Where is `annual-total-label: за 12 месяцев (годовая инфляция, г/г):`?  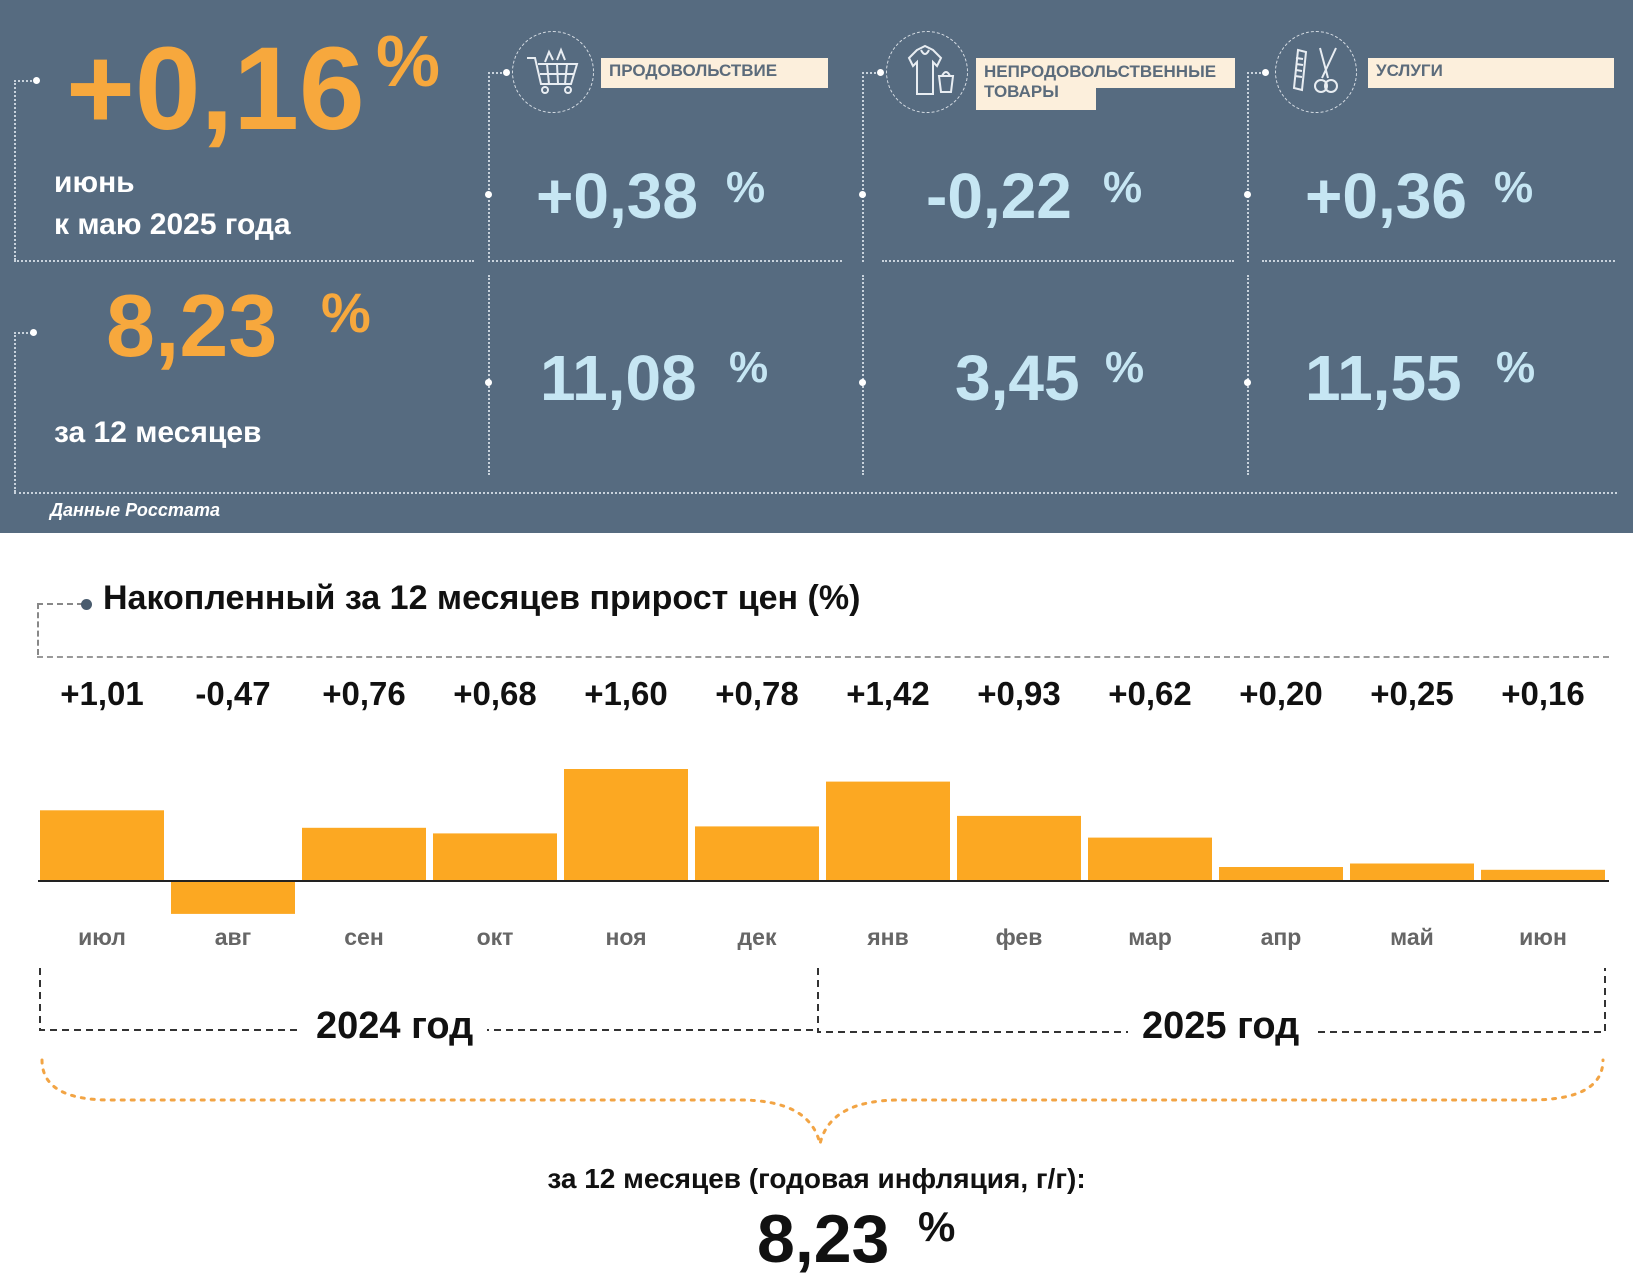 annual-total-label: за 12 месяцев (годовая инфляция, г/г): is located at coordinates (816, 1178).